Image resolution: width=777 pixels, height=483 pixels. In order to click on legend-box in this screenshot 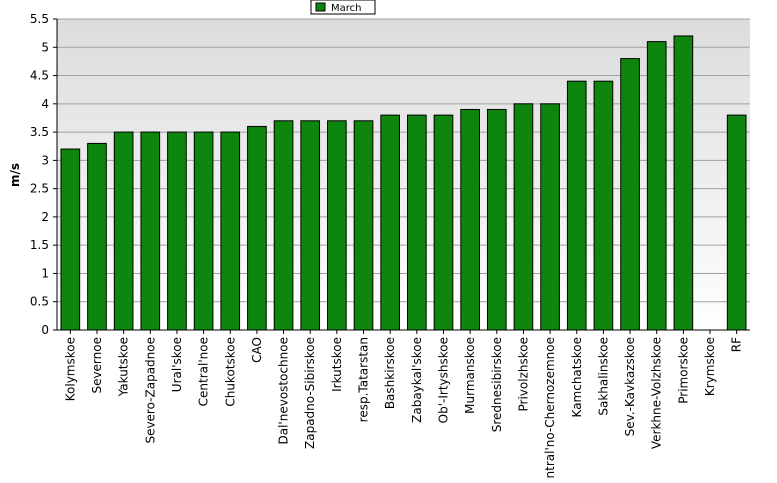, I will do `click(343, 7)`.